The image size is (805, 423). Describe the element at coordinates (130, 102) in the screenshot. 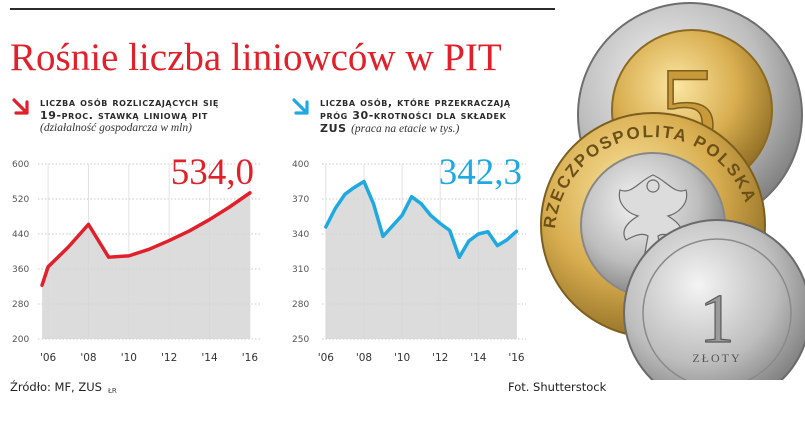

I see `left-heading-line1: Liczba osób rozliczających się` at that location.